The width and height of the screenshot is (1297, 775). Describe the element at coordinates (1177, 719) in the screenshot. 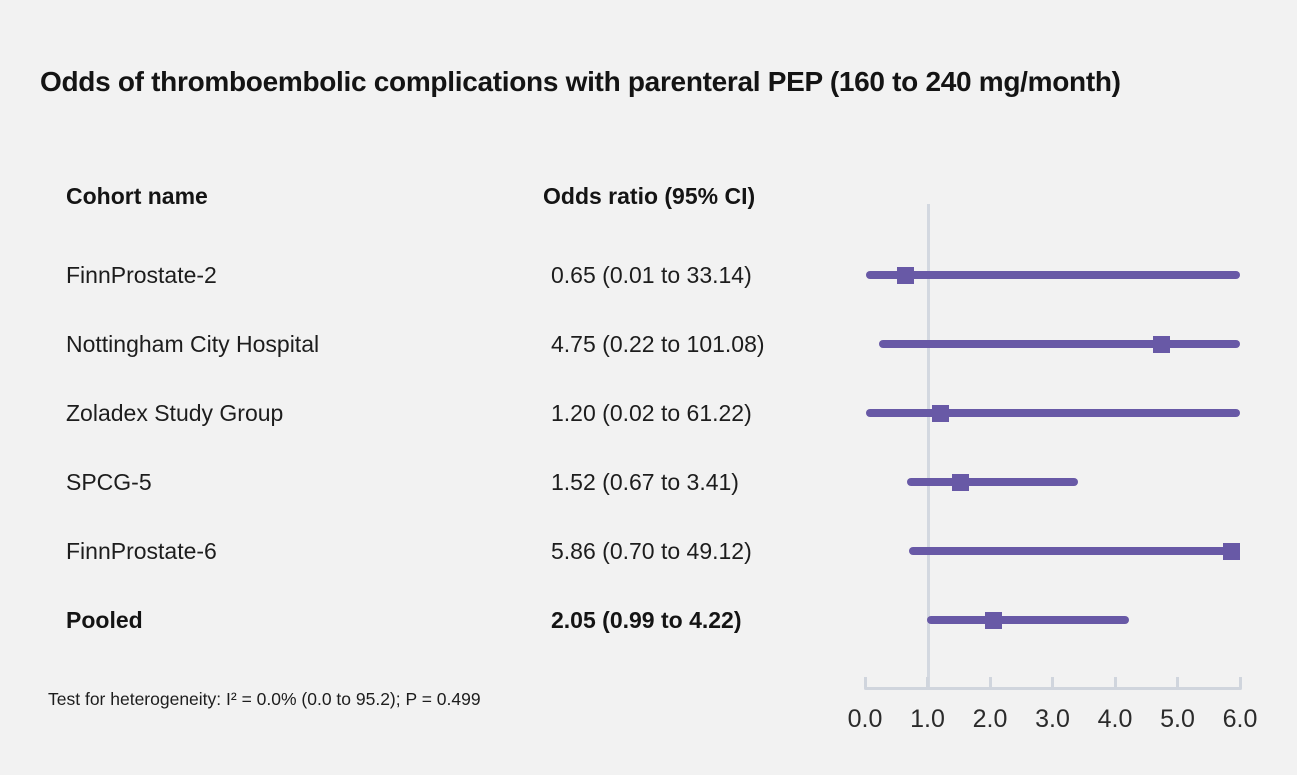

I see `axis-tick-label: 5.0` at that location.